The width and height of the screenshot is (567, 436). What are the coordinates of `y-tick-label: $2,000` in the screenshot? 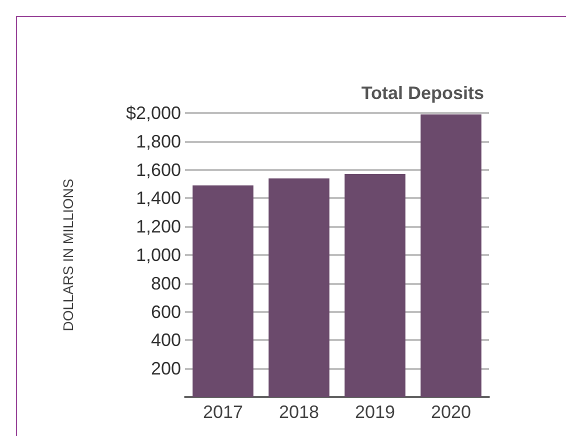 It's located at (153, 113).